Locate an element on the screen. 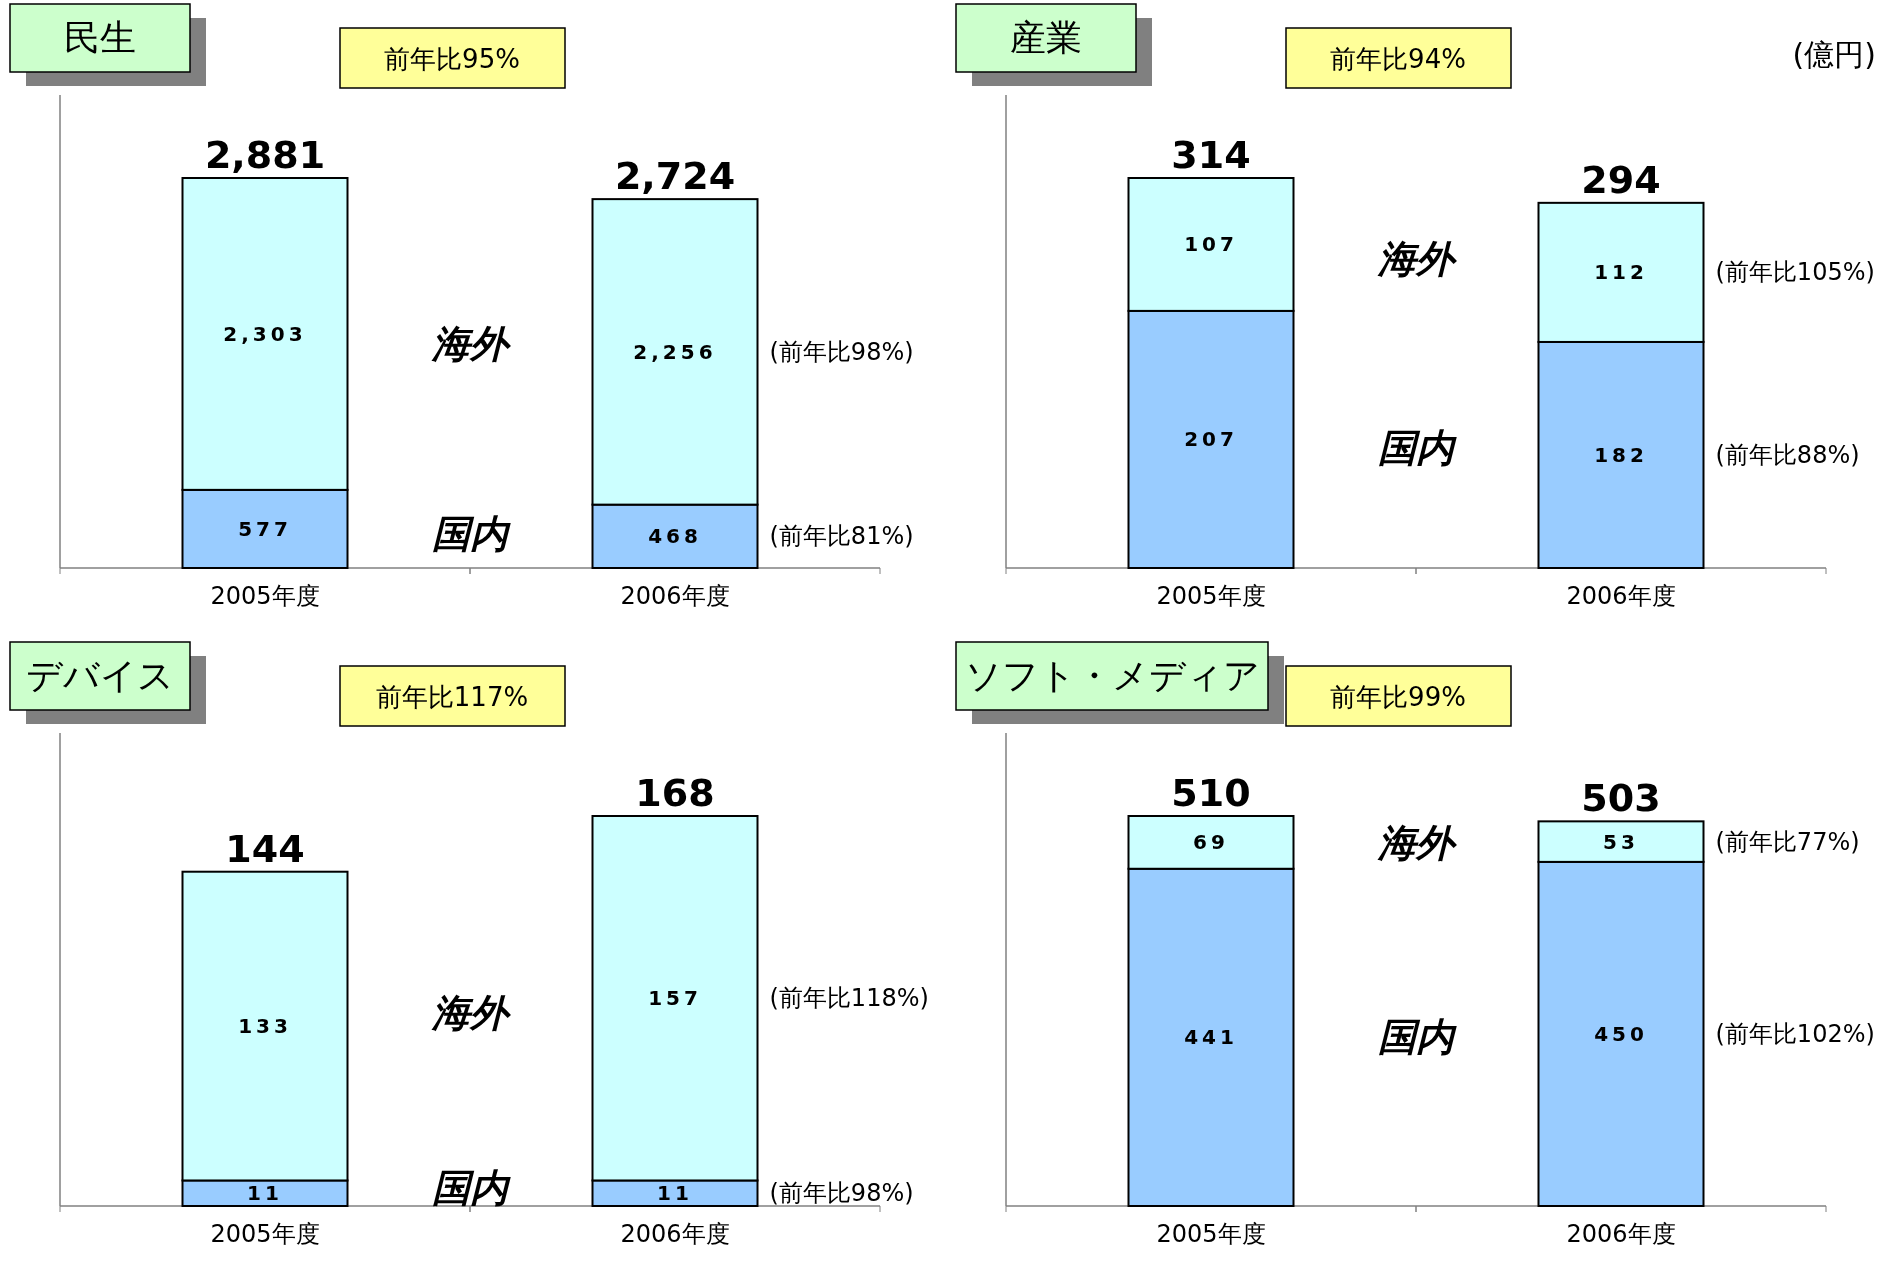  annotation: (前年比118%) is located at coordinates (849, 998).